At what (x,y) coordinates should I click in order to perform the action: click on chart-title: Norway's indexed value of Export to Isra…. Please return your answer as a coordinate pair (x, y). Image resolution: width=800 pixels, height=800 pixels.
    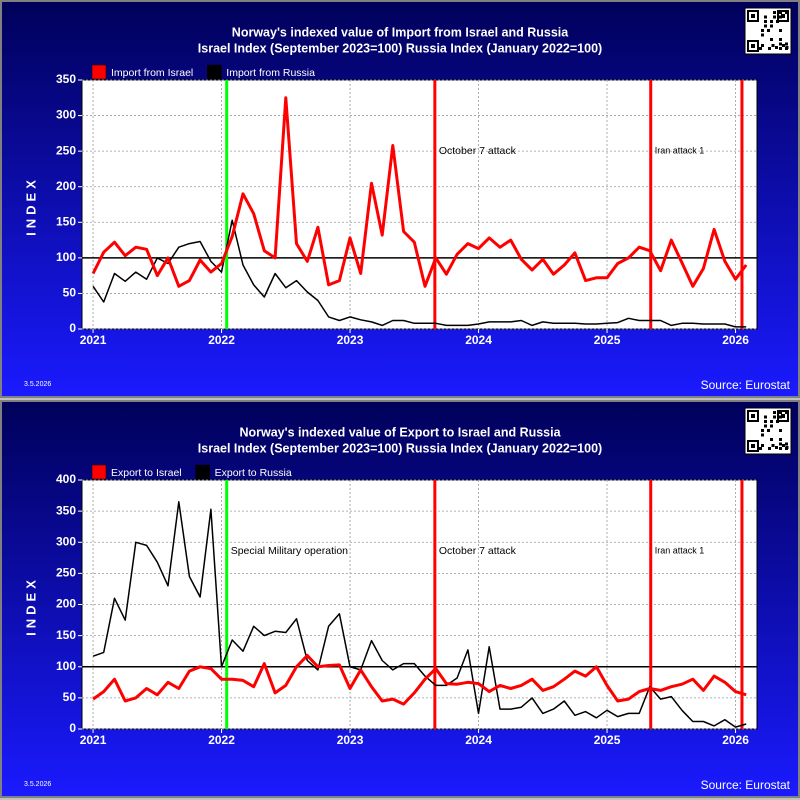
    Looking at the image, I should click on (400, 432).